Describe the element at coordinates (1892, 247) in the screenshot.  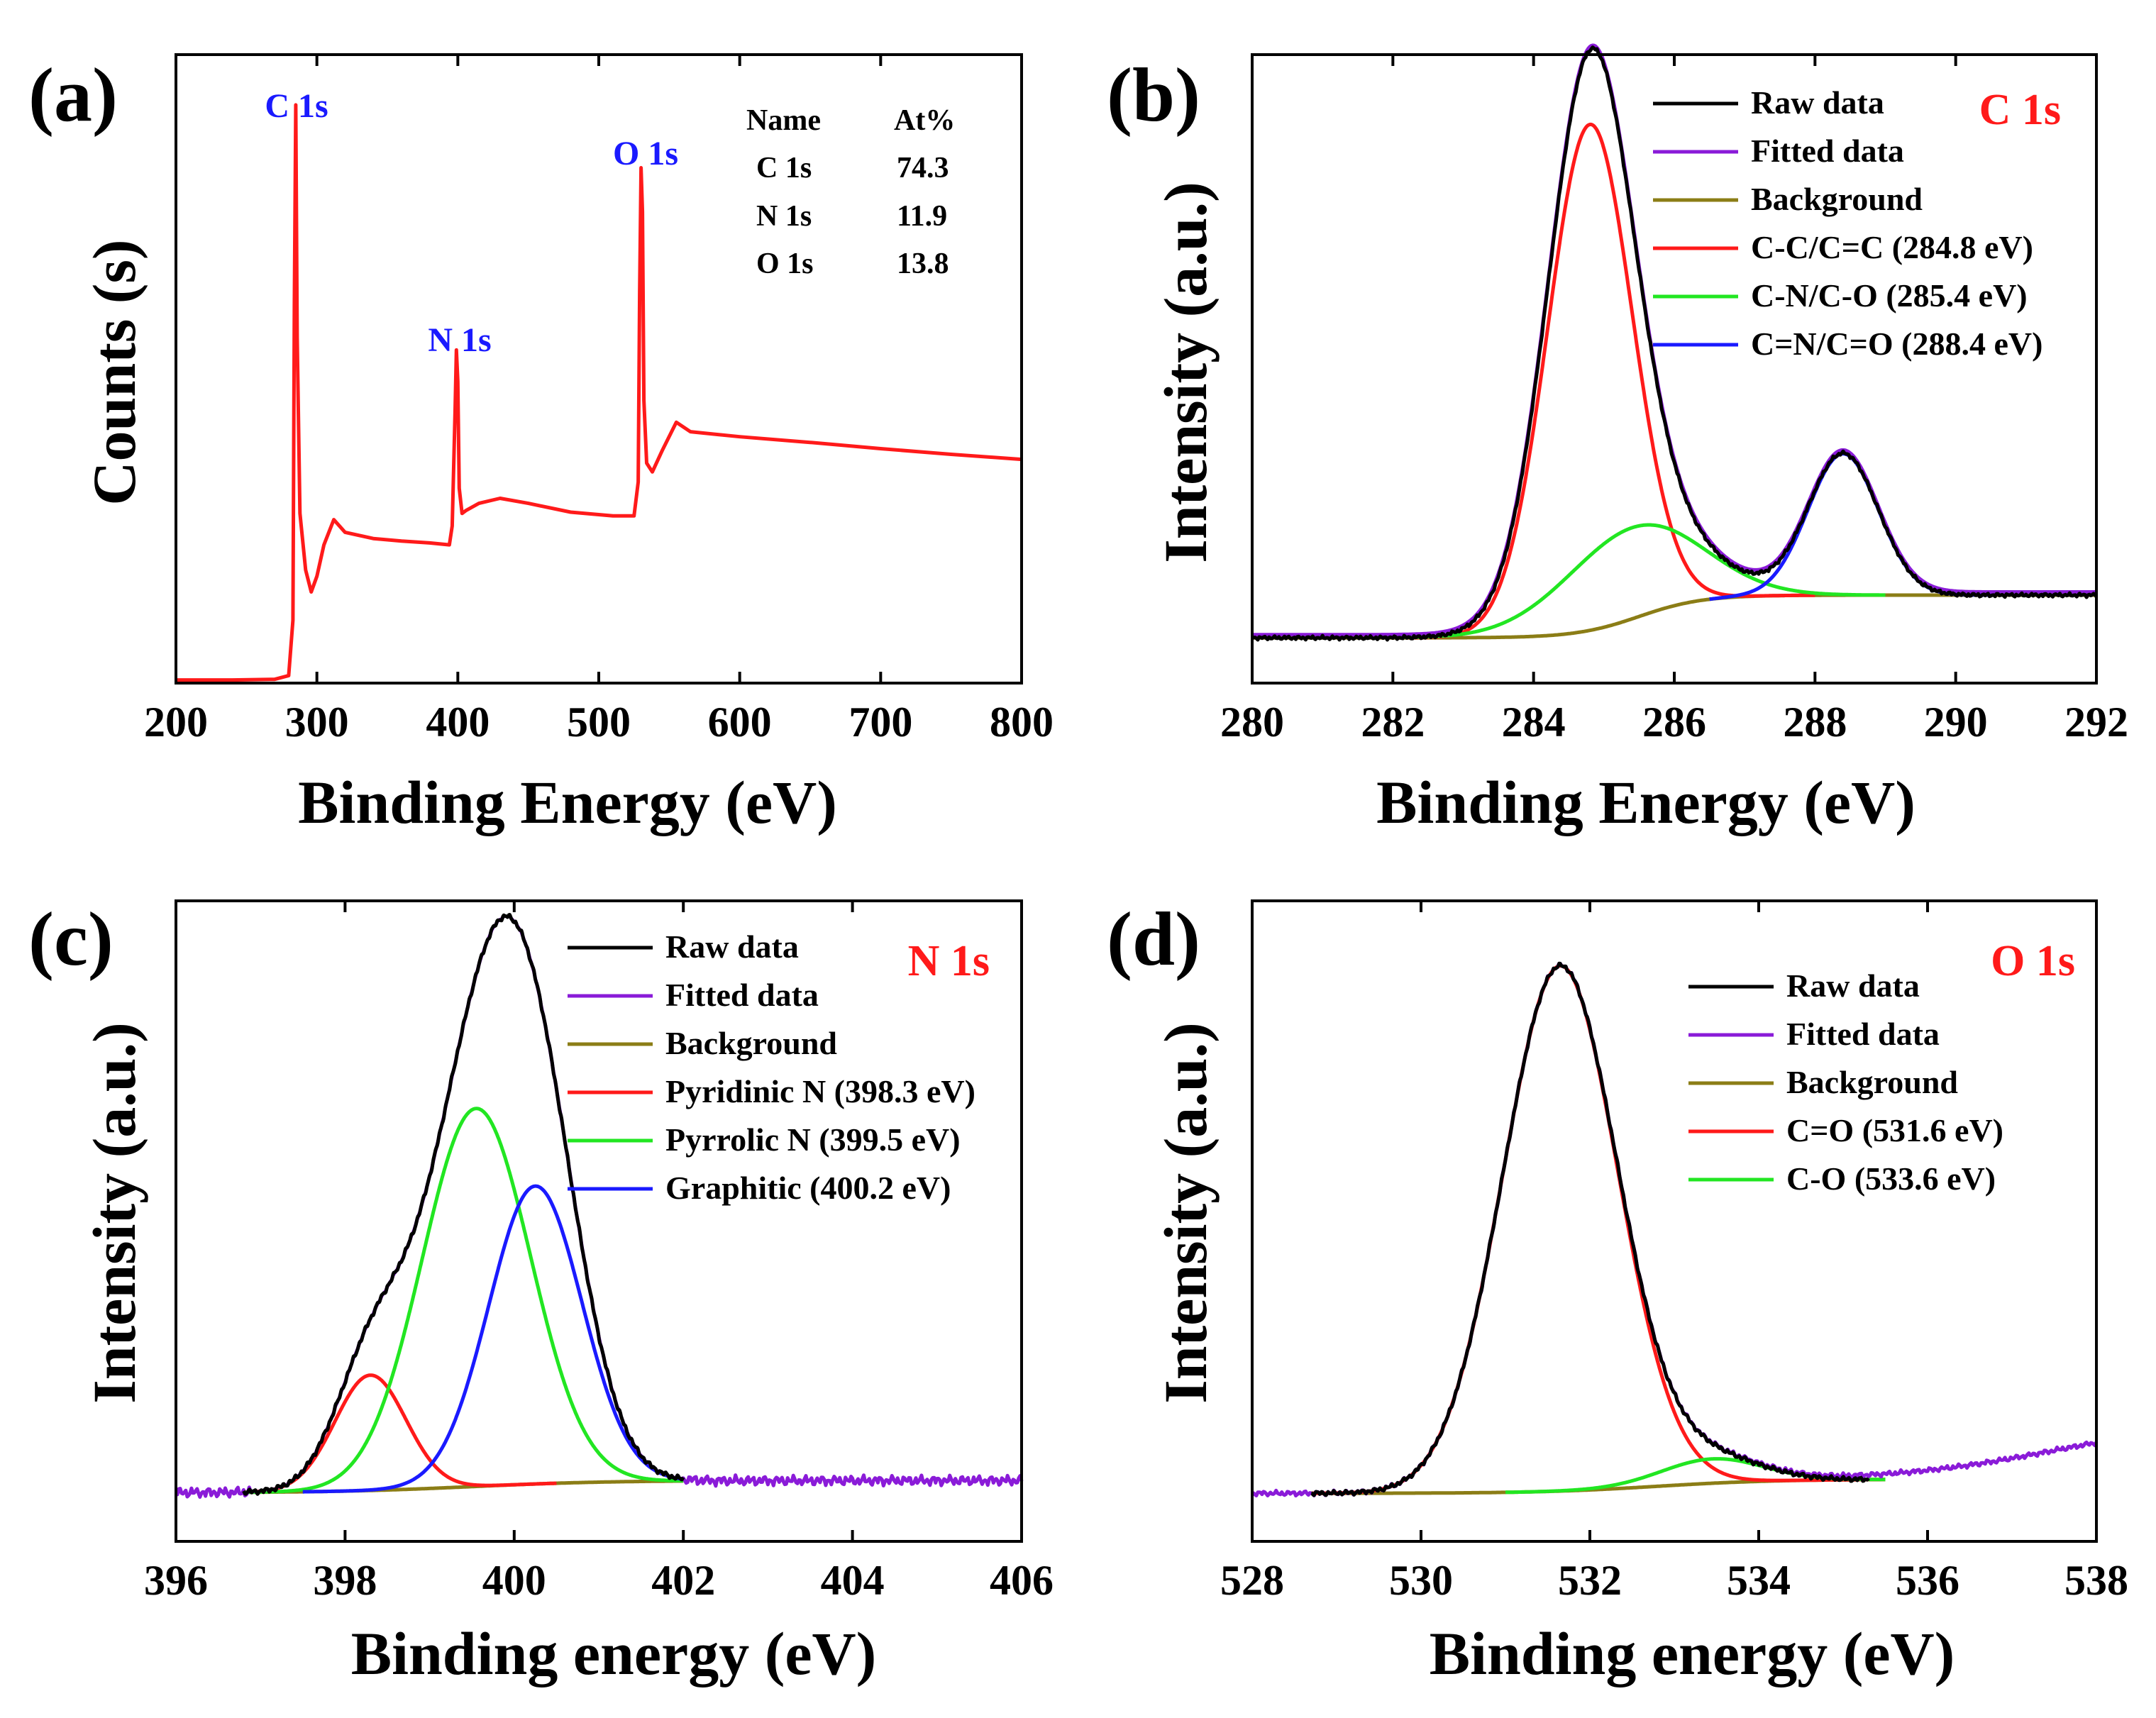
I see `panel-b-legend-label-3: C-C/C=C (284.8 eV)` at that location.